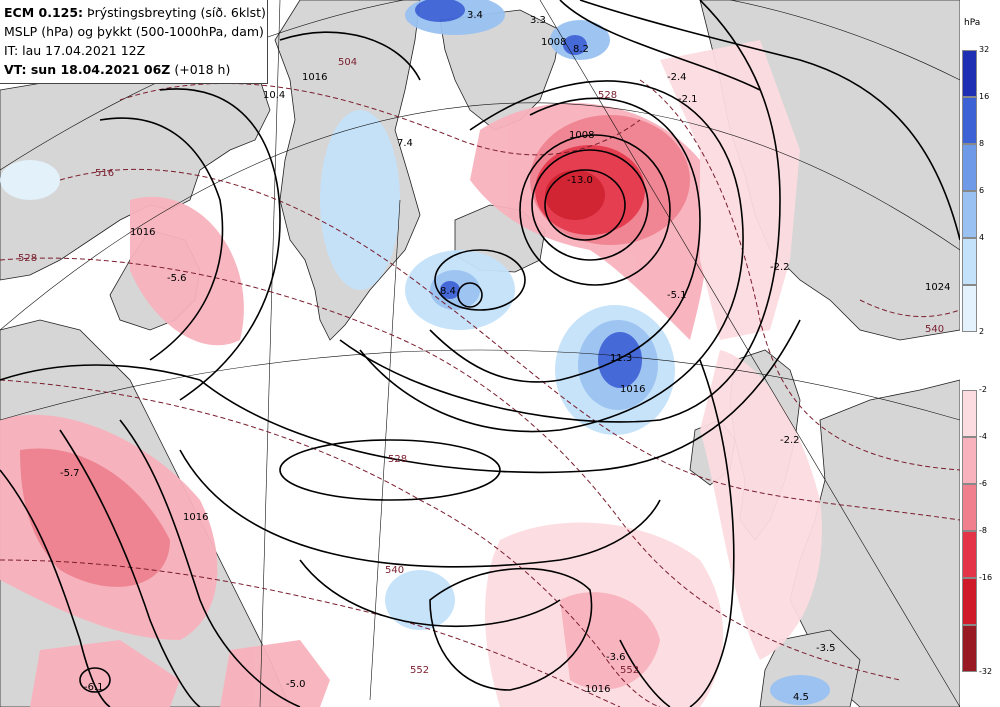  I want to click on thickness-label: 504, so click(347, 62).